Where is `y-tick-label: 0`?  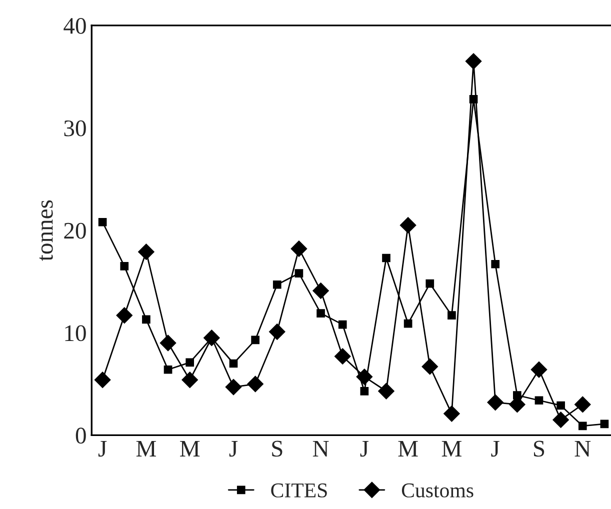 y-tick-label: 0 is located at coordinates (81, 436).